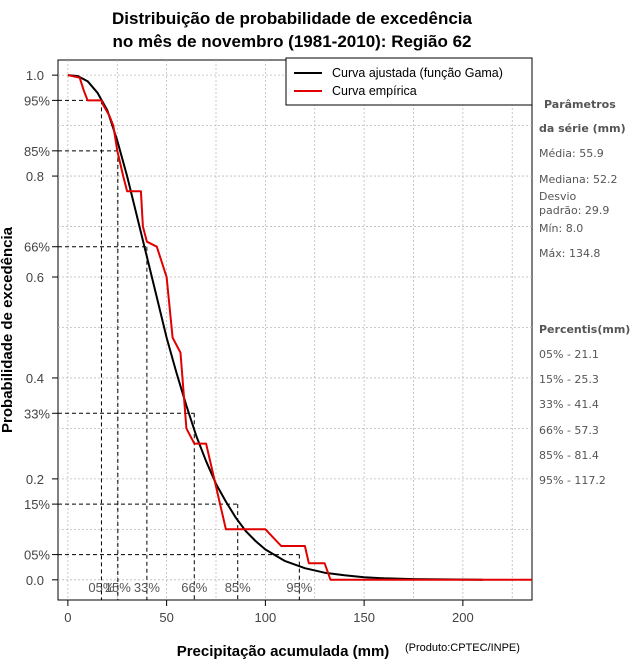 The height and width of the screenshot is (660, 640). Describe the element at coordinates (35, 479) in the screenshot. I see `y-tick-label-1: 0.2` at that location.